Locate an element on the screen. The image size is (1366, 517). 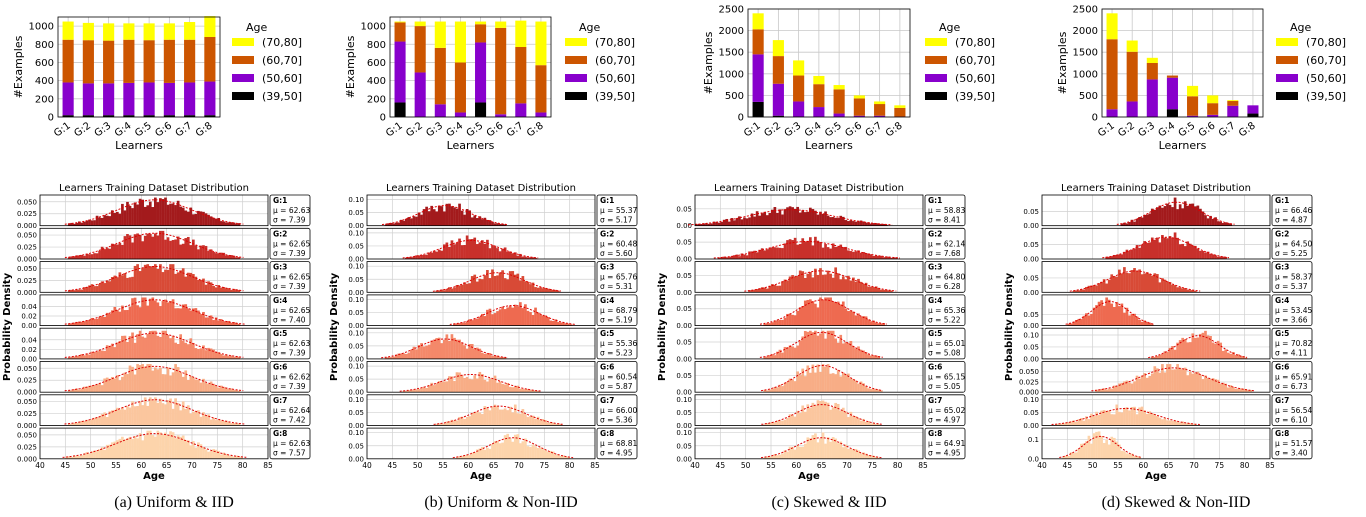
y-tick-label: 0.1 is located at coordinates (1033, 440).